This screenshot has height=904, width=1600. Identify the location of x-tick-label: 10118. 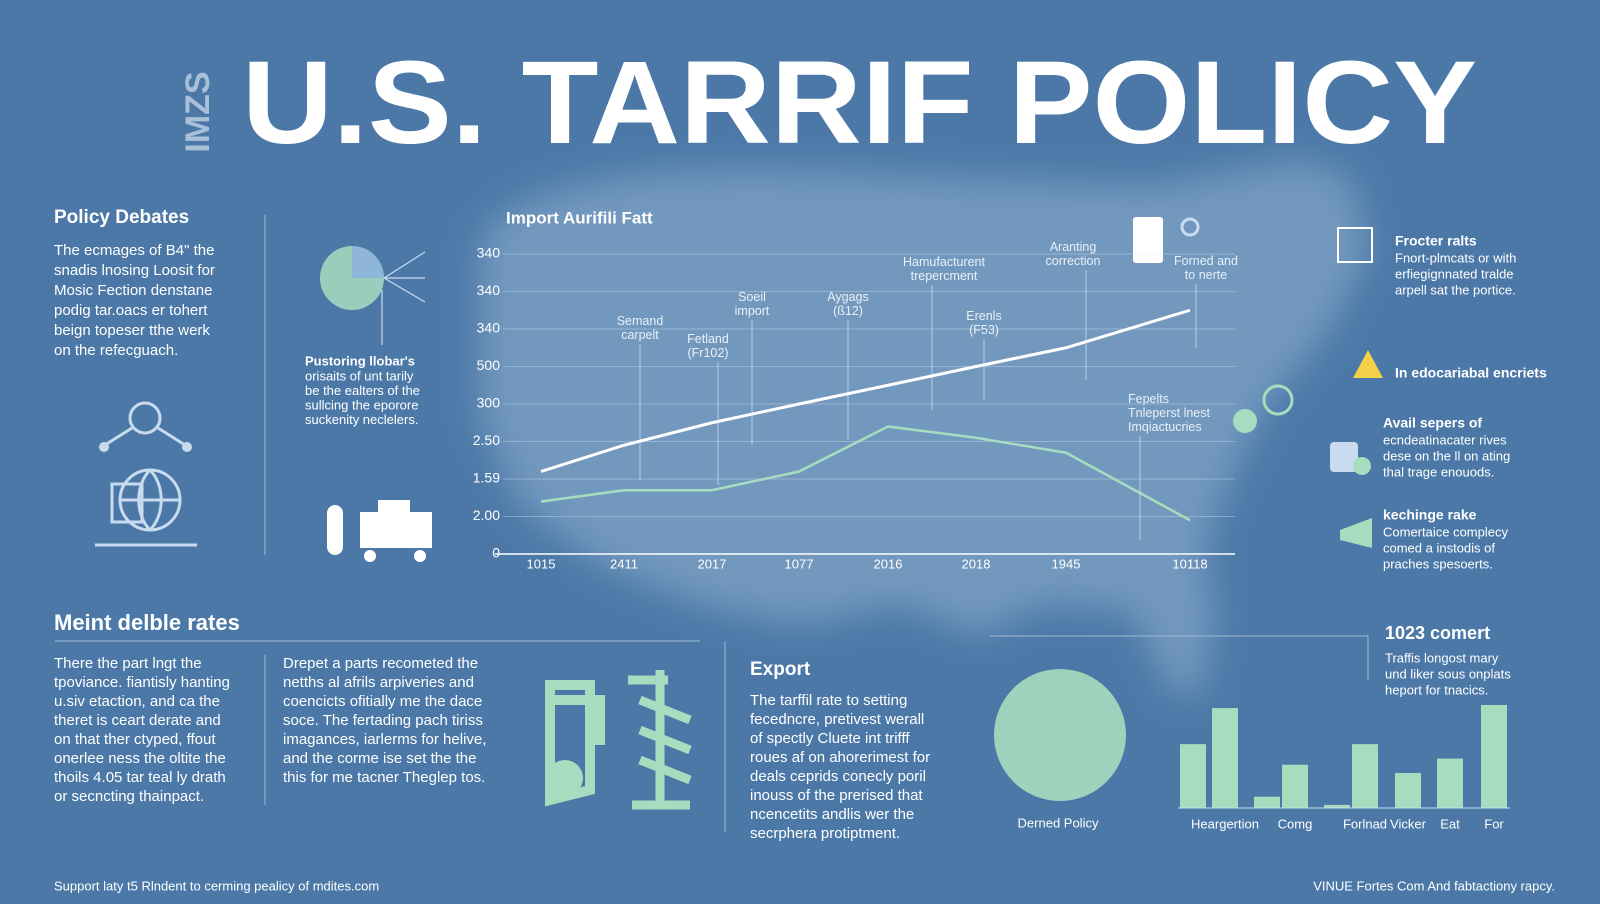
(1189, 563).